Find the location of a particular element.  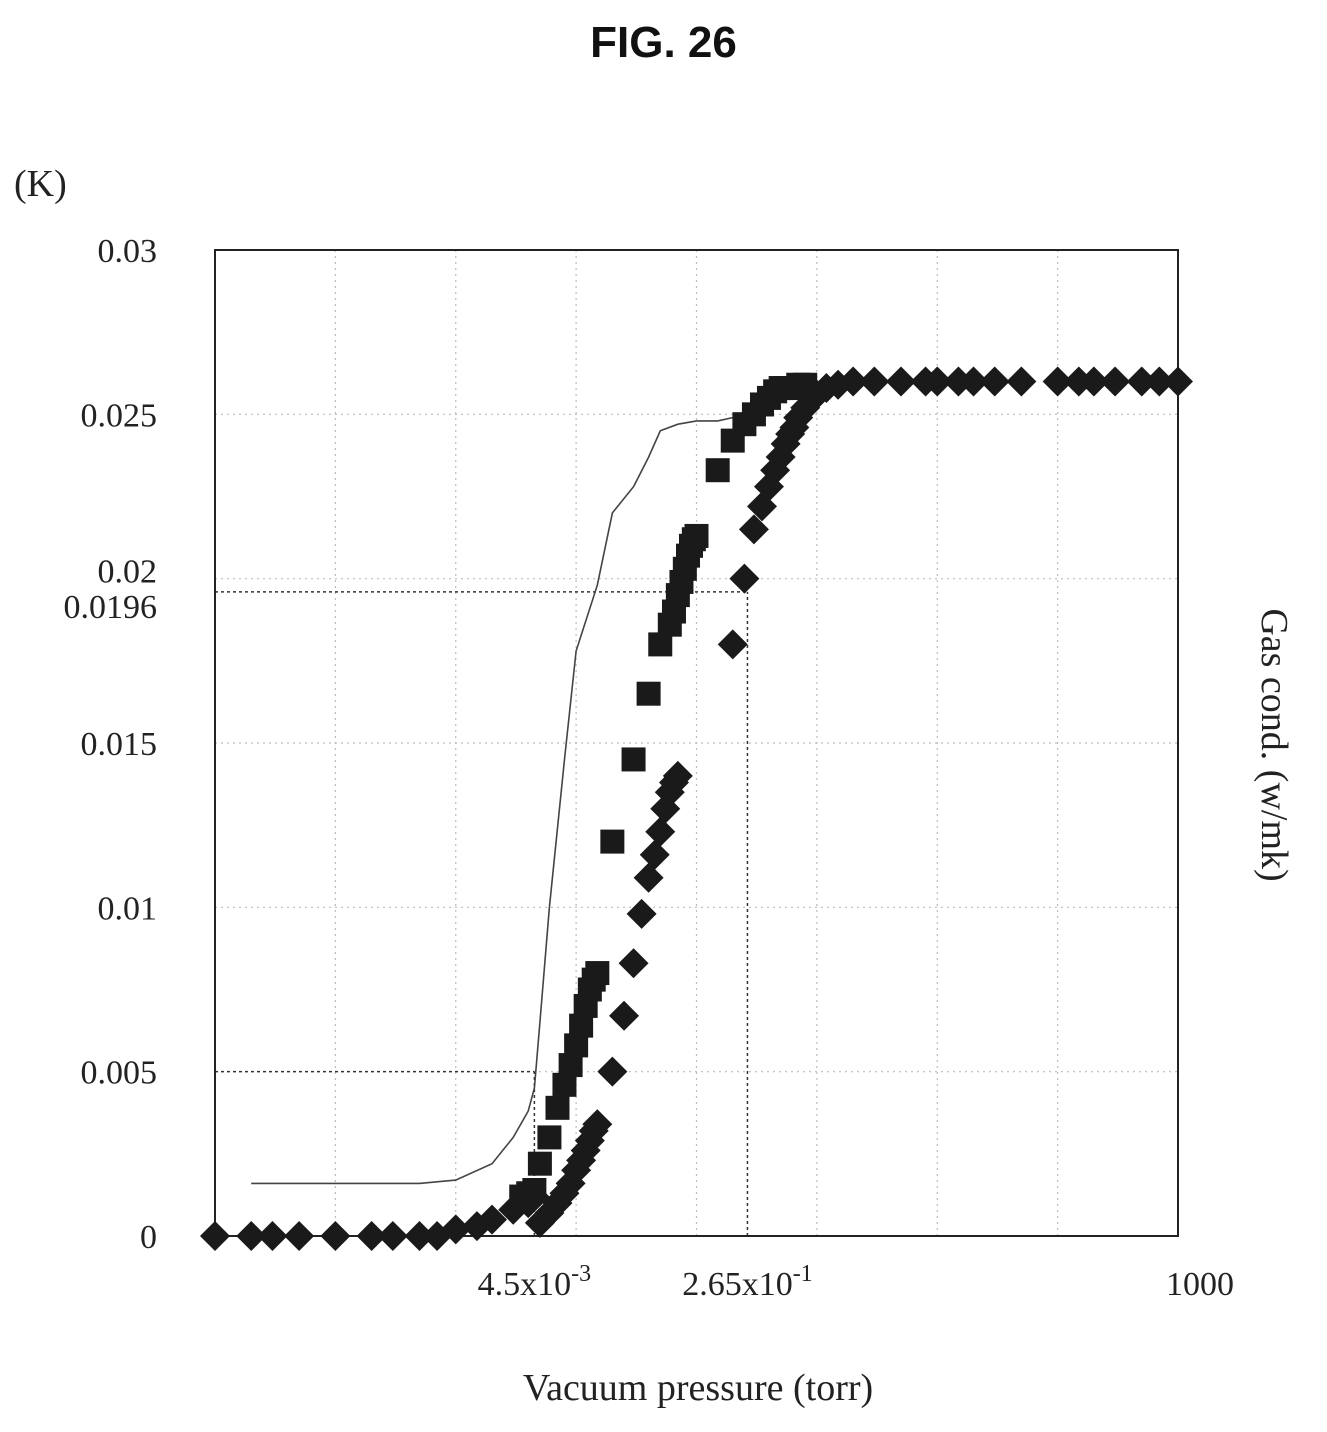

x-tick-label: 1000 is located at coordinates (1200, 1284).